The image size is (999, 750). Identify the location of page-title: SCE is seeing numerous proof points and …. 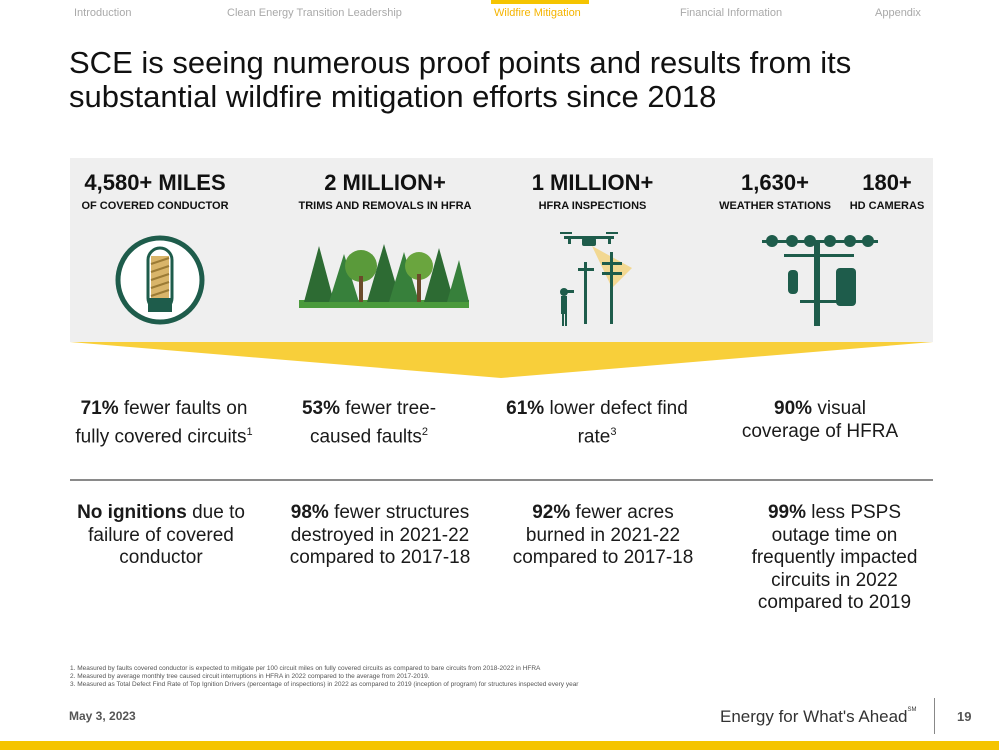
(460, 79).